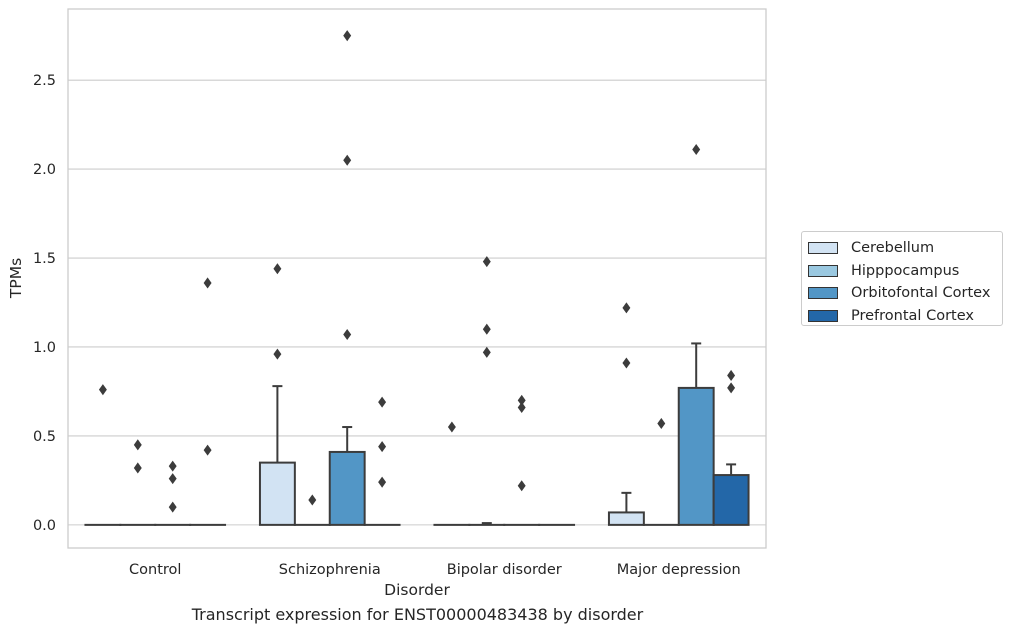  I want to click on legend-item: Hipppocampus, so click(905, 271).